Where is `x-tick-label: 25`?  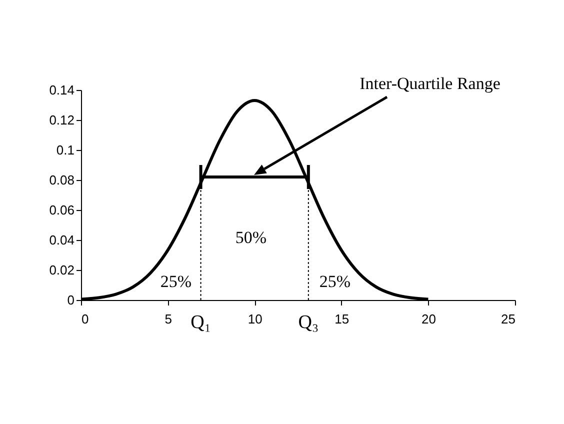 x-tick-label: 25 is located at coordinates (508, 319).